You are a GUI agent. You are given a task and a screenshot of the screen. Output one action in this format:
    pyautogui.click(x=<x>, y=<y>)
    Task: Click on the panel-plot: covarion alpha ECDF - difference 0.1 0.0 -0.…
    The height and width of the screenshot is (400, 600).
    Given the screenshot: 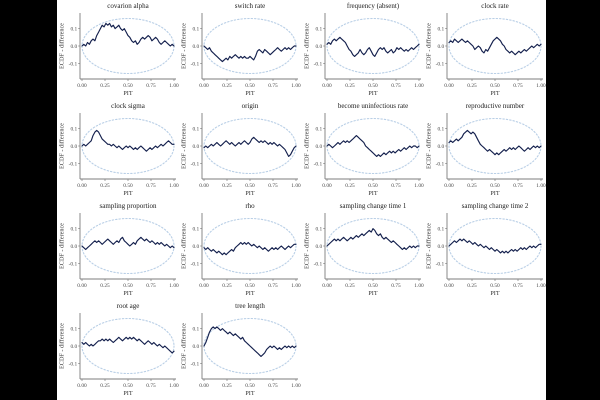 What is the action you would take?
    pyautogui.click(x=119, y=49)
    